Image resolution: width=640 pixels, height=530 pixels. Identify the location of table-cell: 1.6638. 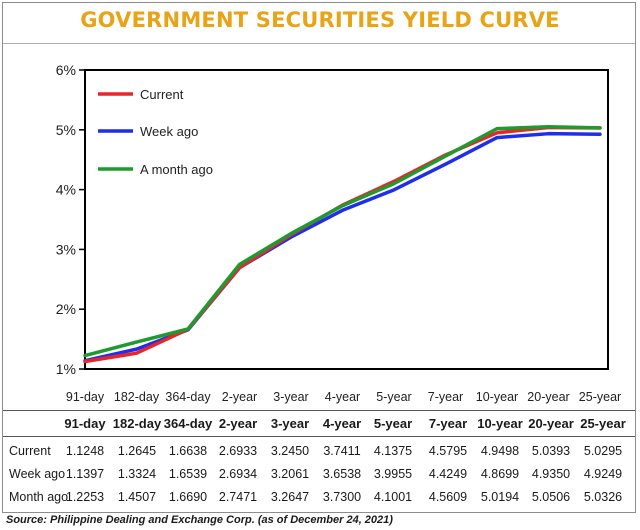
(188, 451).